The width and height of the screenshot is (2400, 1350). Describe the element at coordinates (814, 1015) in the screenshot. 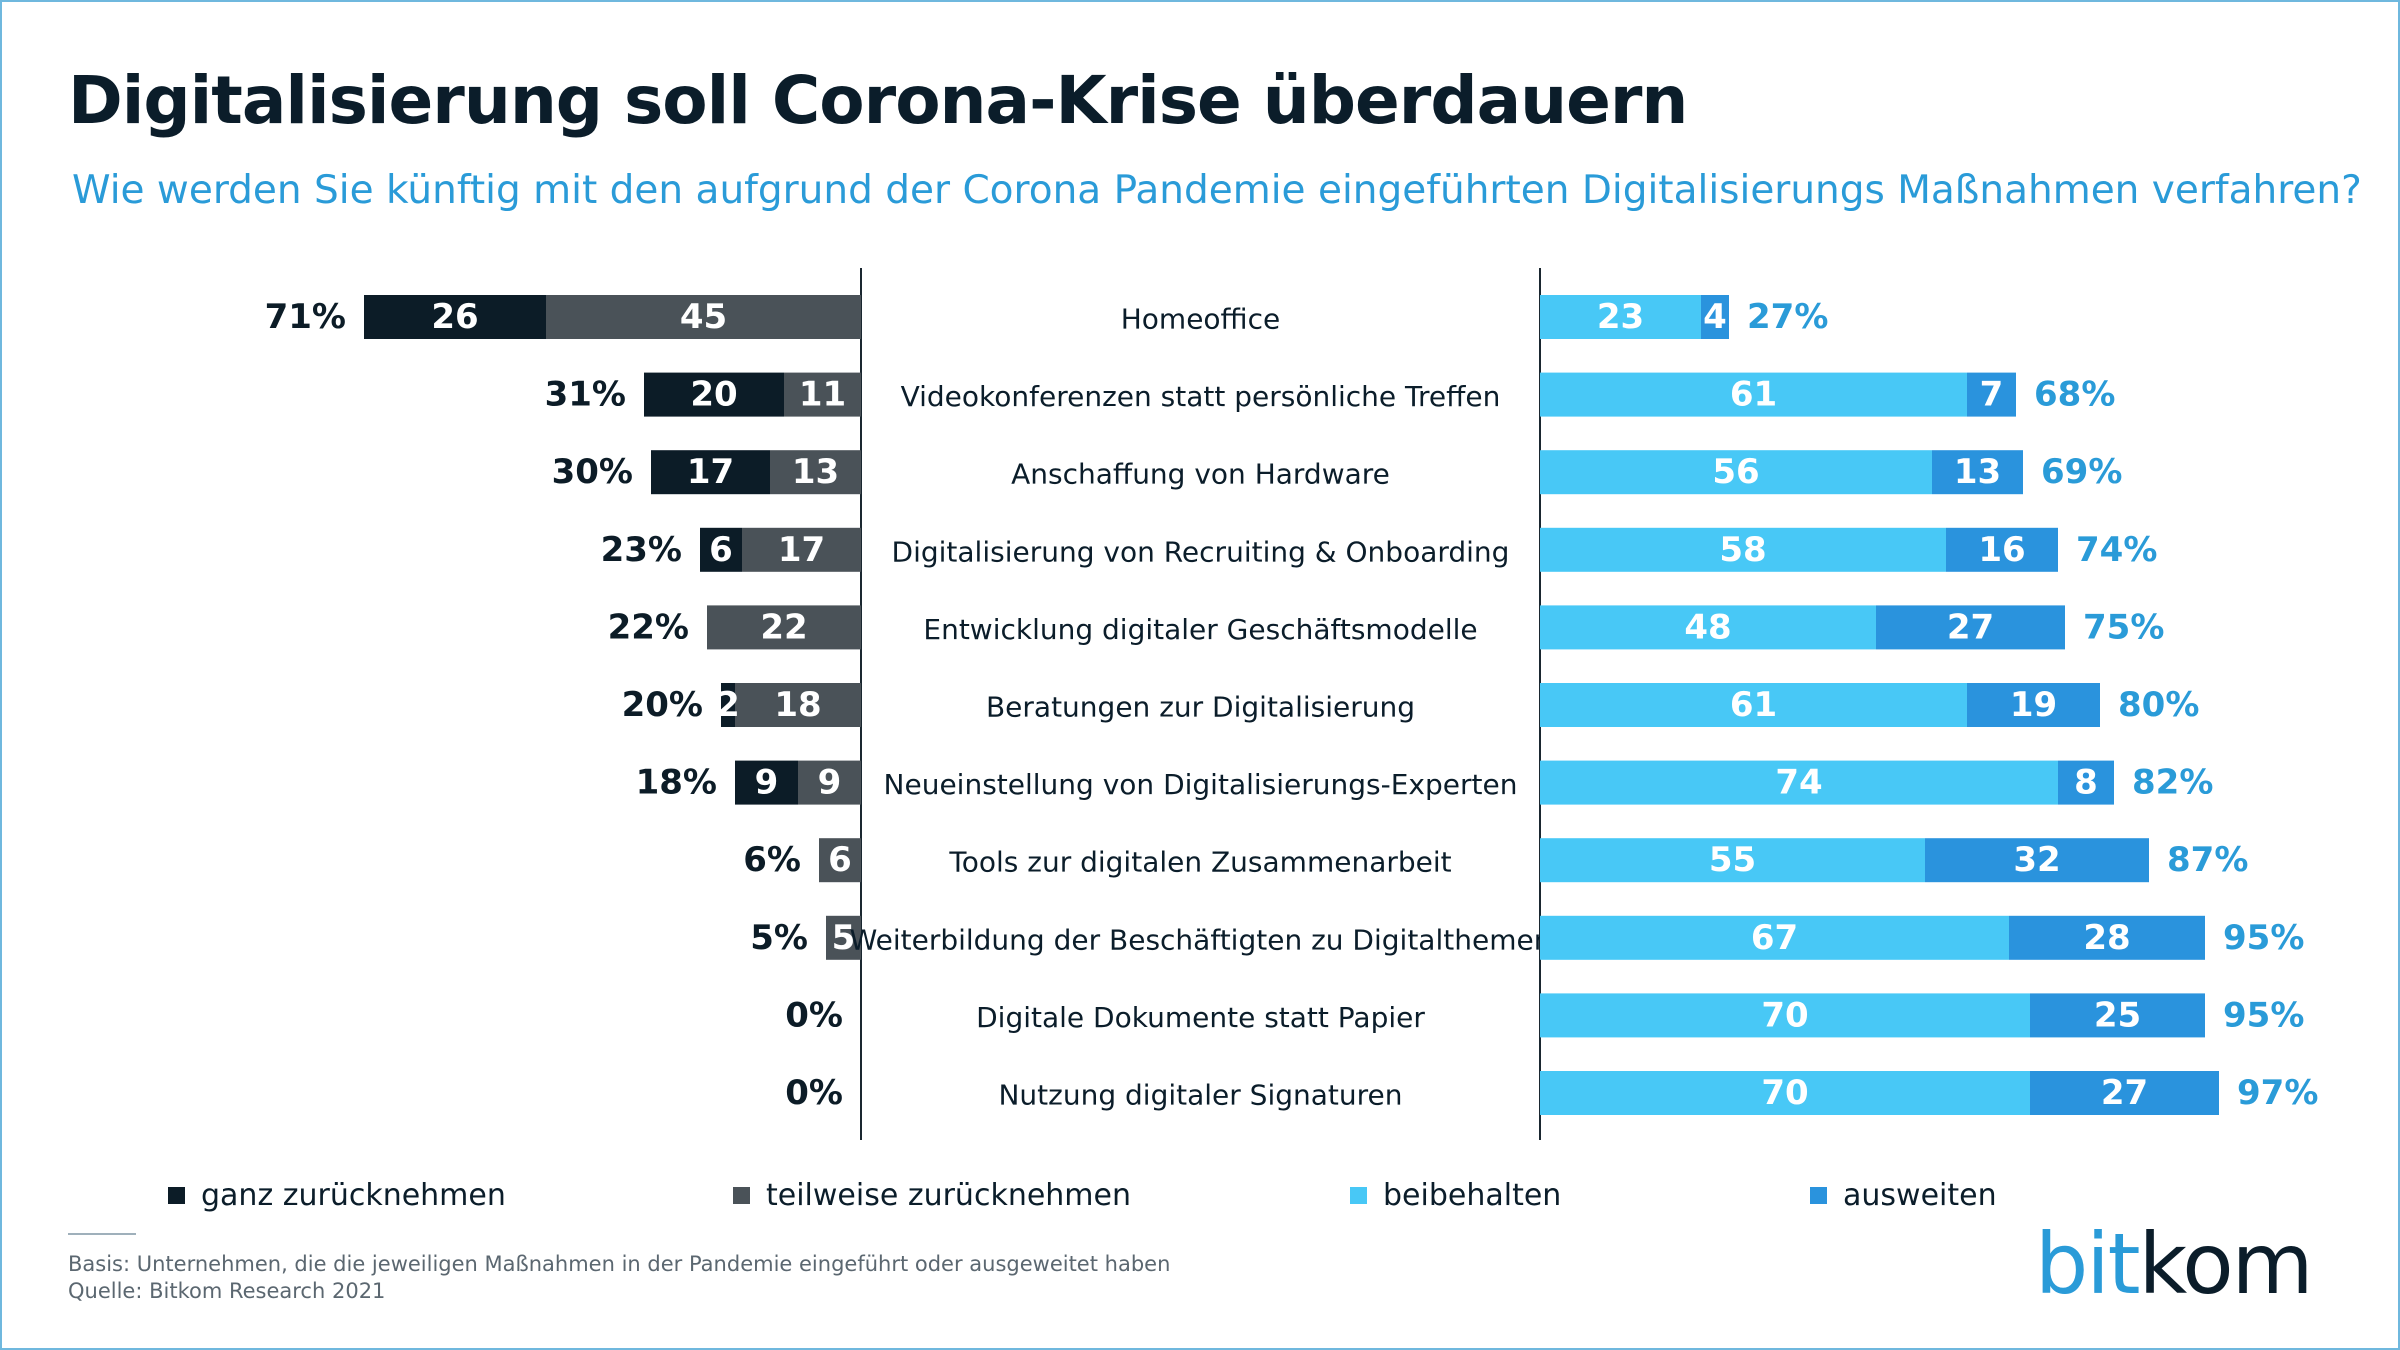

I see `left-total-digitale-dokumente-statt-papier: 0%` at that location.